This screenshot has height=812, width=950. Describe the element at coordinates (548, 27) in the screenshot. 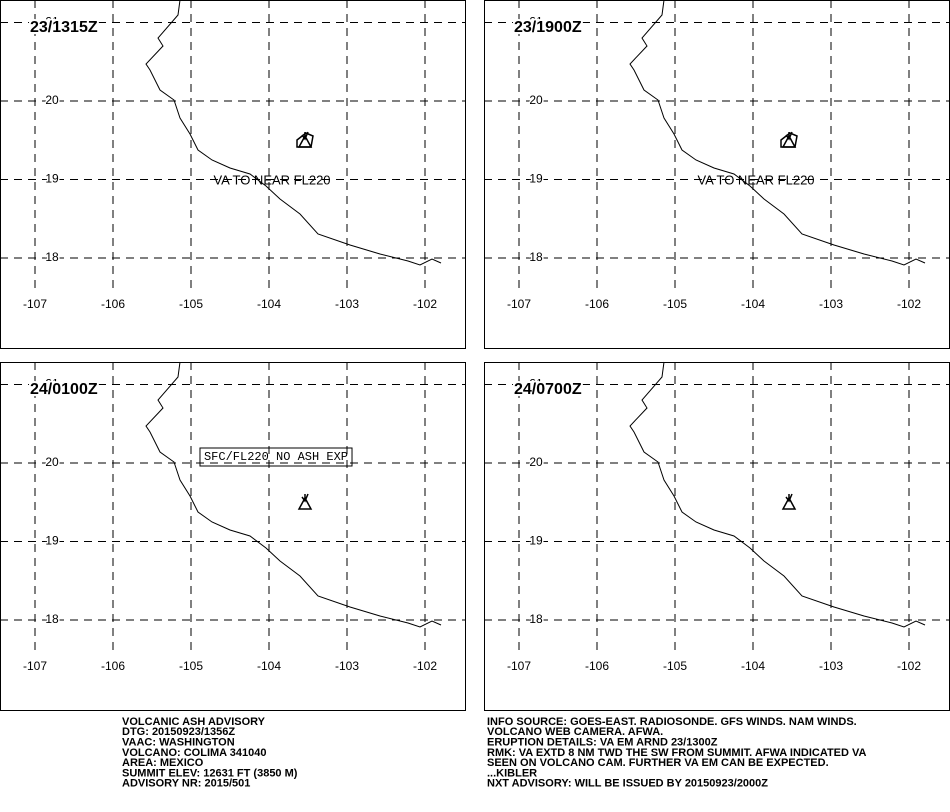

I see `valid-time: 23/1900Z` at that location.